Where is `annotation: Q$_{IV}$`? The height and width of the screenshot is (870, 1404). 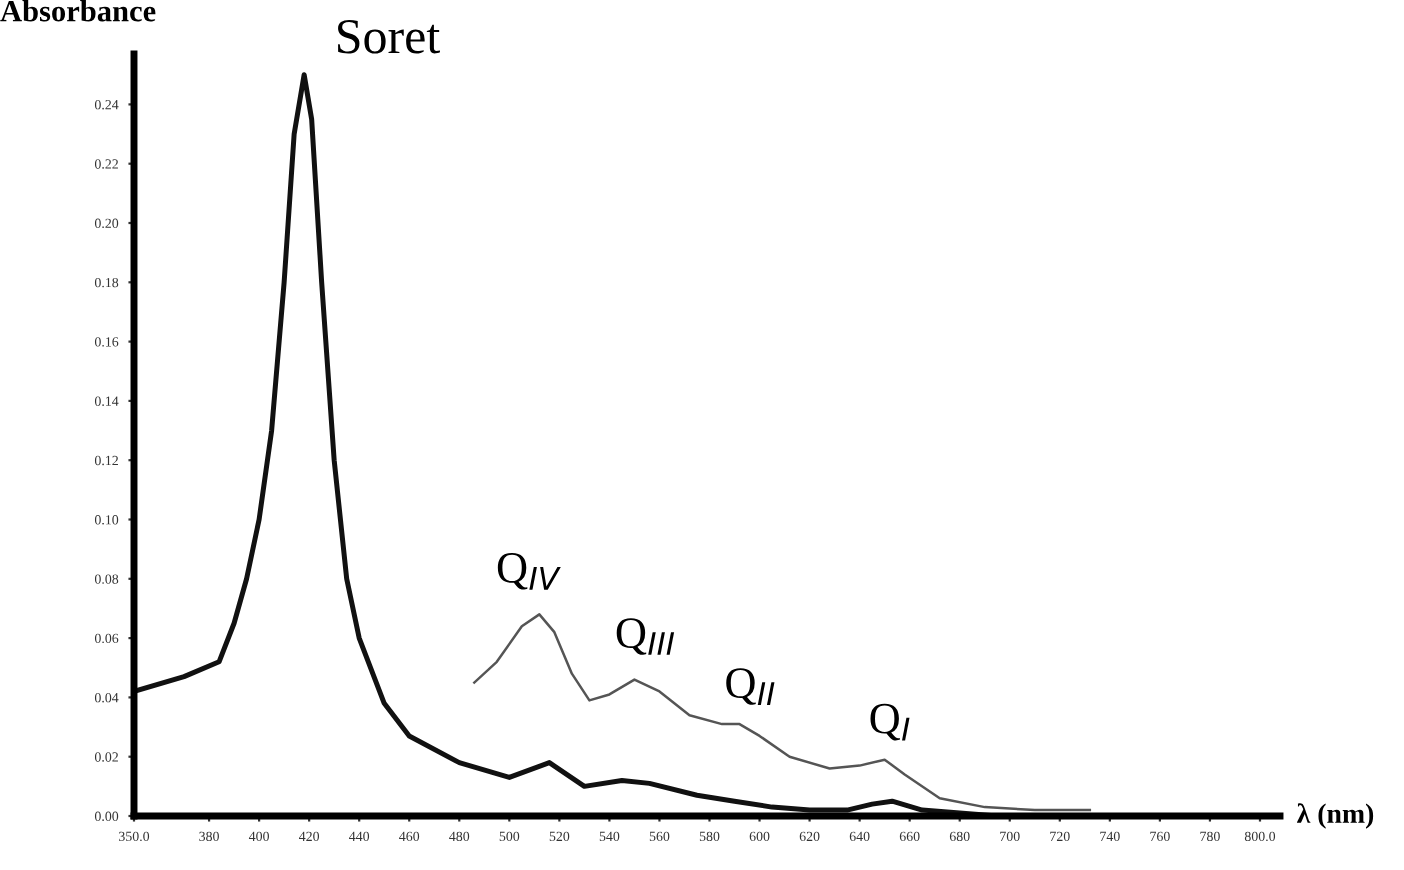
annotation: Q$_{IV}$ is located at coordinates (529, 571).